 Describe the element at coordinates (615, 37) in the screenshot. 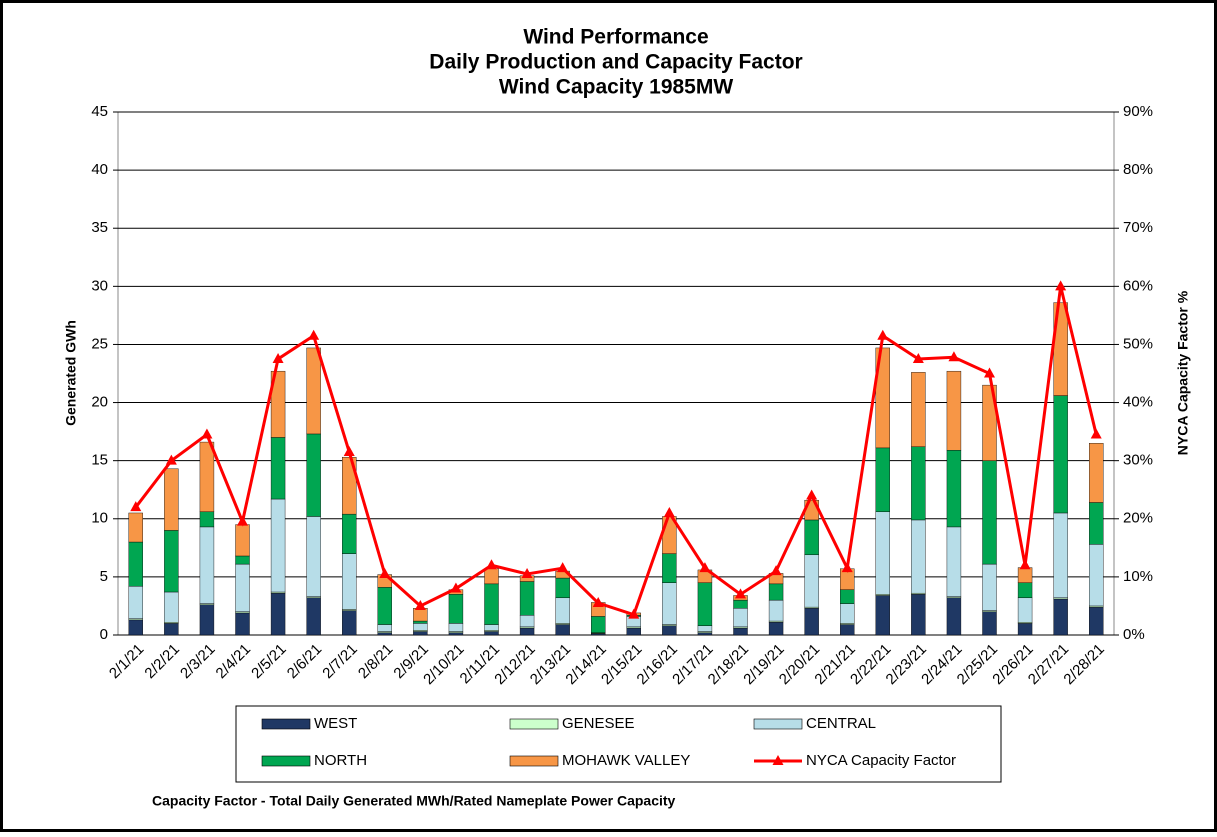

I see `chart-title: Wind Performance` at that location.